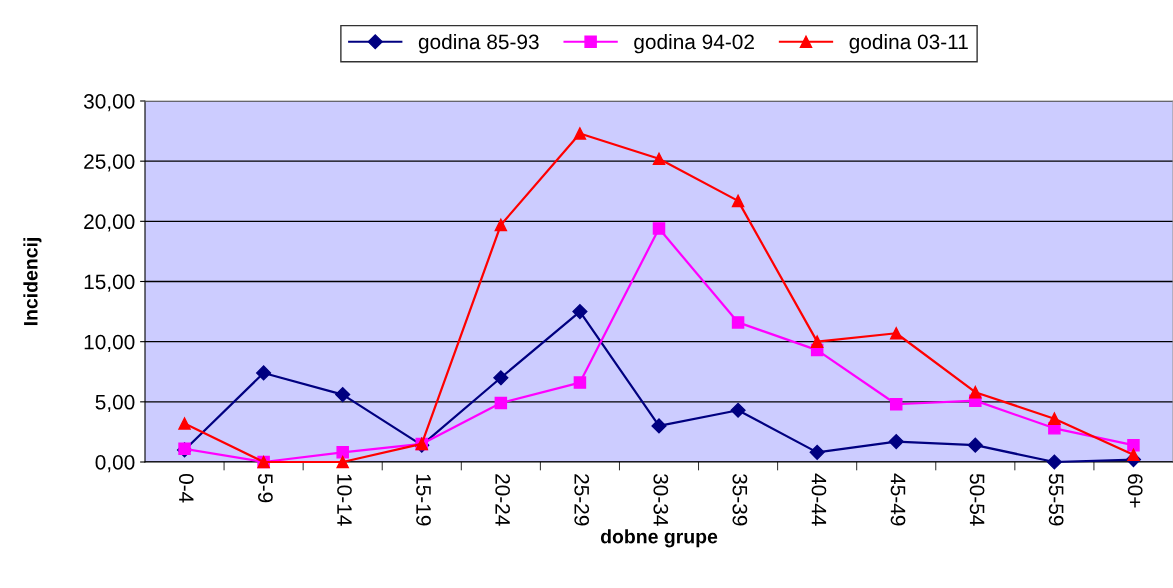 This screenshot has width=1173, height=588. What do you see at coordinates (186, 488) in the screenshot?
I see `x-tick-label: 0-4` at bounding box center [186, 488].